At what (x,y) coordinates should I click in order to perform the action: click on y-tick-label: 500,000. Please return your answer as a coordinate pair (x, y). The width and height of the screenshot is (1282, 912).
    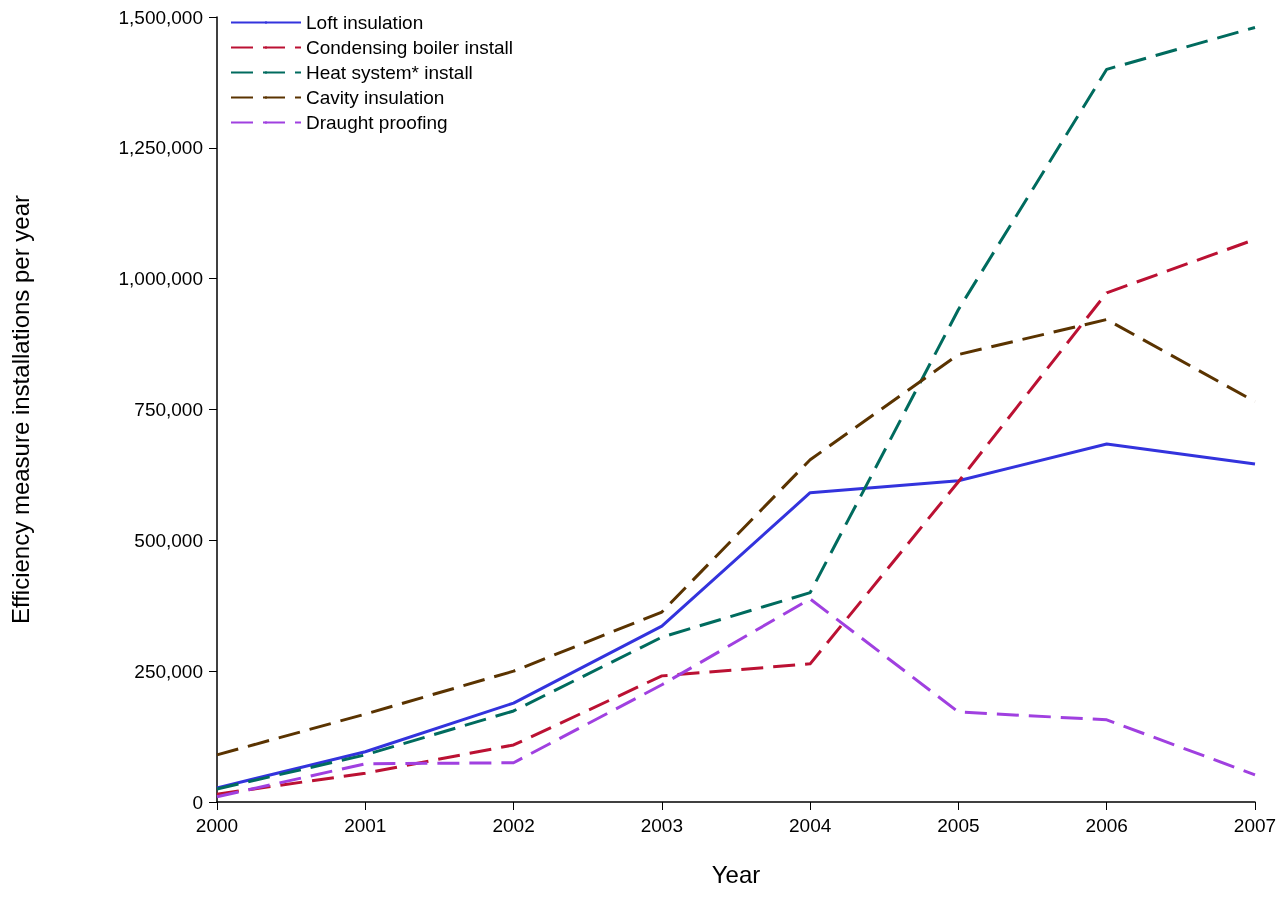
    Looking at the image, I should click on (168, 540).